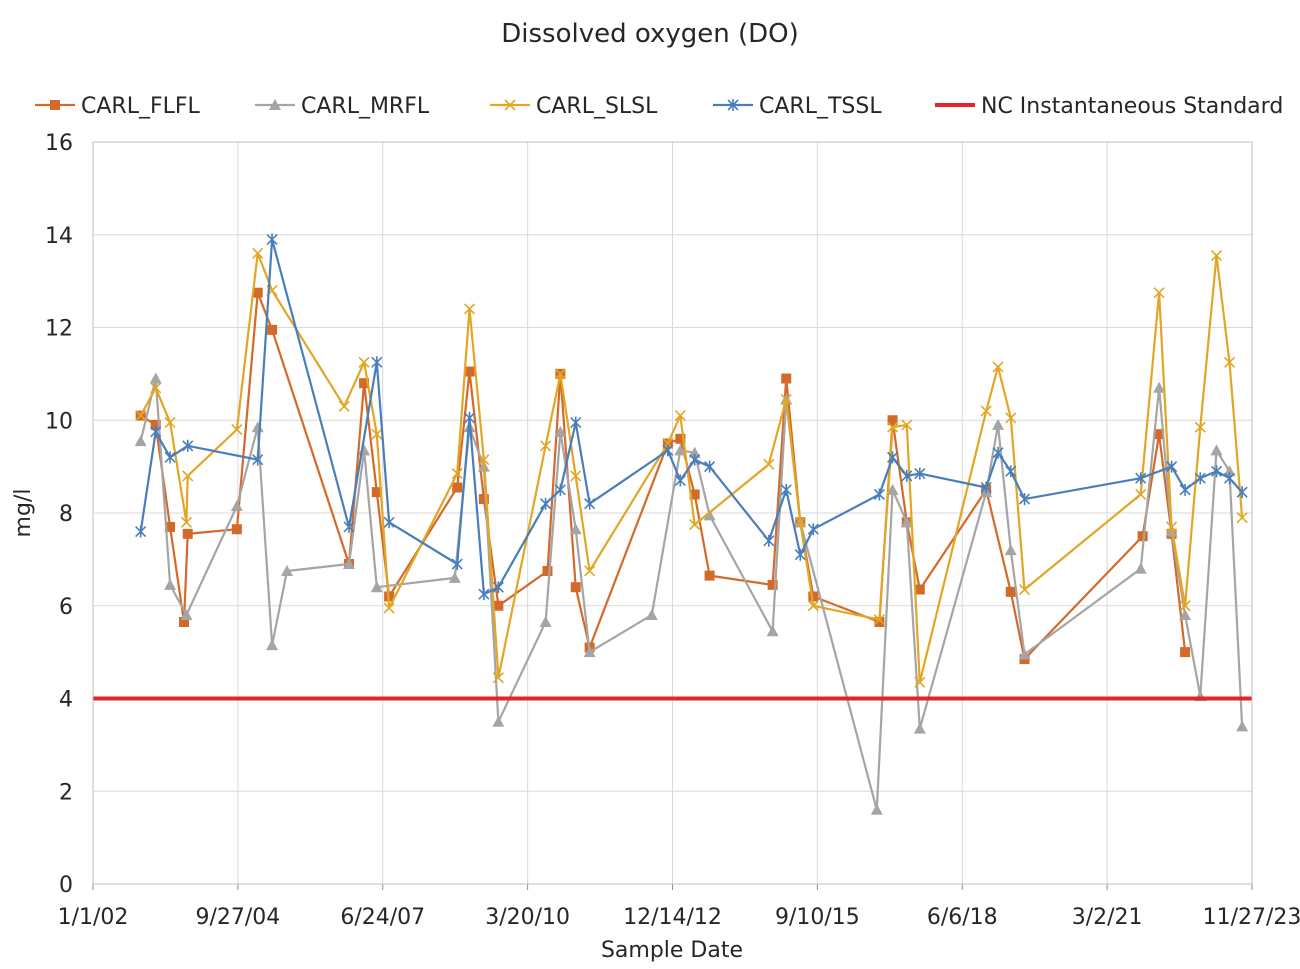  Describe the element at coordinates (141, 106) in the screenshot. I see `legend-label: CARL_FLFL` at that location.